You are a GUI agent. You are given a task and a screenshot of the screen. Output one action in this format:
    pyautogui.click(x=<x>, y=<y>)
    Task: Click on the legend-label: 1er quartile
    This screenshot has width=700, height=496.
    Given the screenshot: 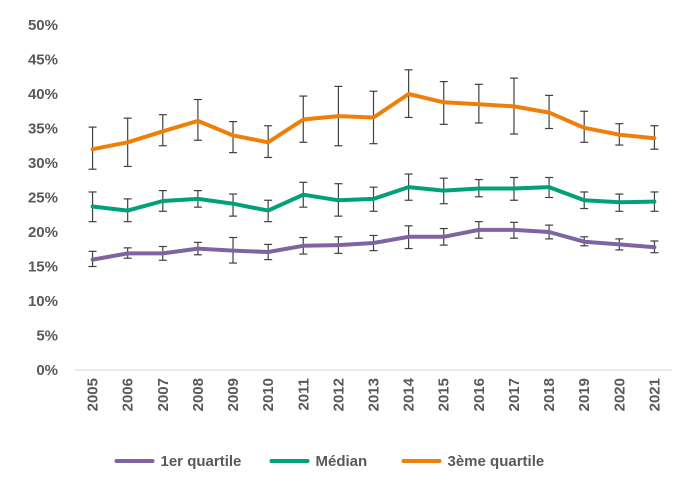 What is the action you would take?
    pyautogui.click(x=201, y=461)
    